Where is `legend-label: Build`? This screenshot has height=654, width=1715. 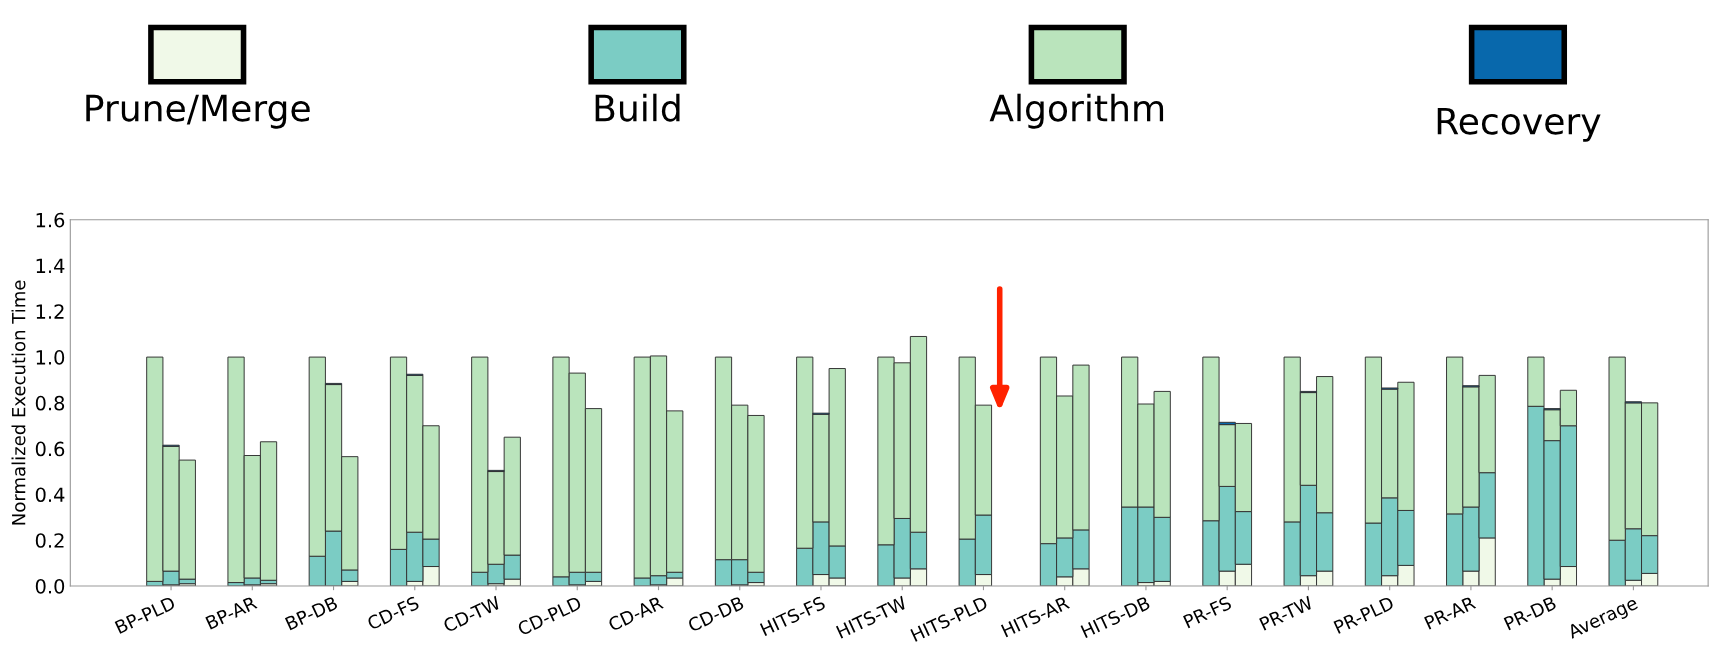 legend-label: Build is located at coordinates (637, 107).